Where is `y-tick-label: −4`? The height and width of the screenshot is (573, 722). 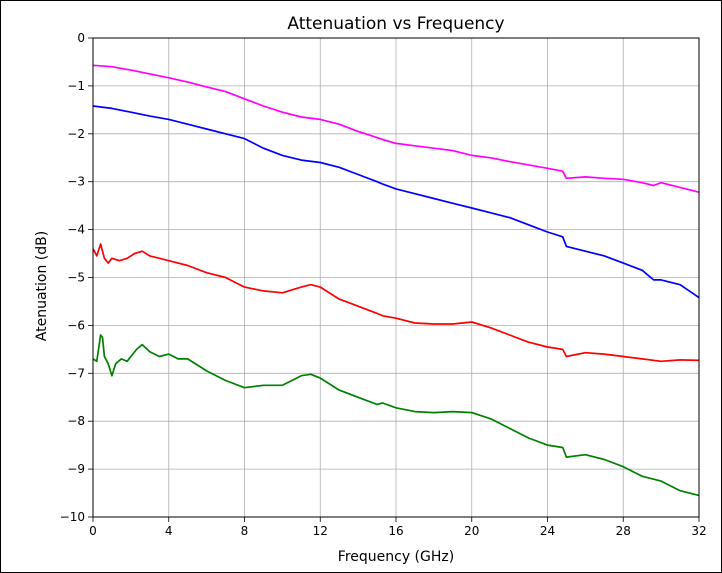 y-tick-label: −4 is located at coordinates (76, 230).